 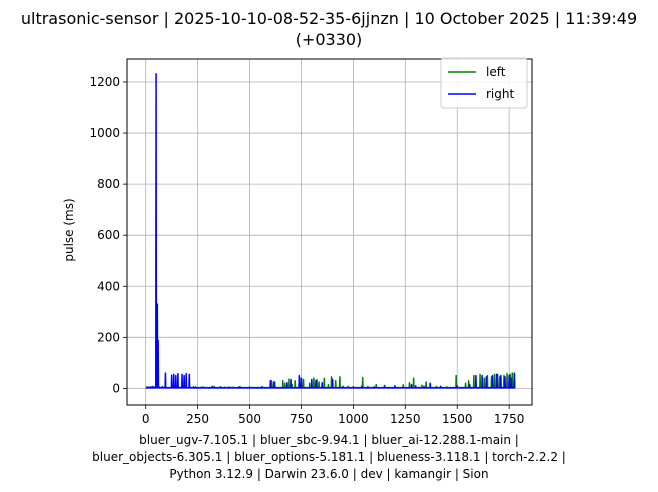 What do you see at coordinates (108, 337) in the screenshot?
I see `y-tick-label: 200` at bounding box center [108, 337].